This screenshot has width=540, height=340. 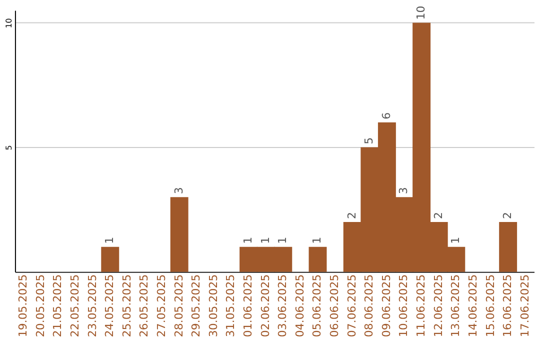 What do you see at coordinates (525, 306) in the screenshot?
I see `x-tick-label: 17.06.2025` at bounding box center [525, 306].